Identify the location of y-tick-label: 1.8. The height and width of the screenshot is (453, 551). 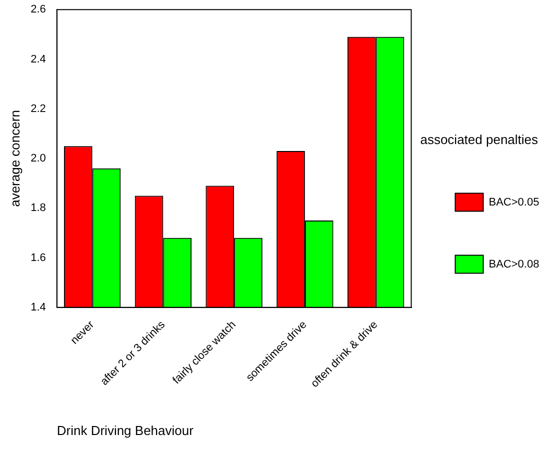
(38, 208).